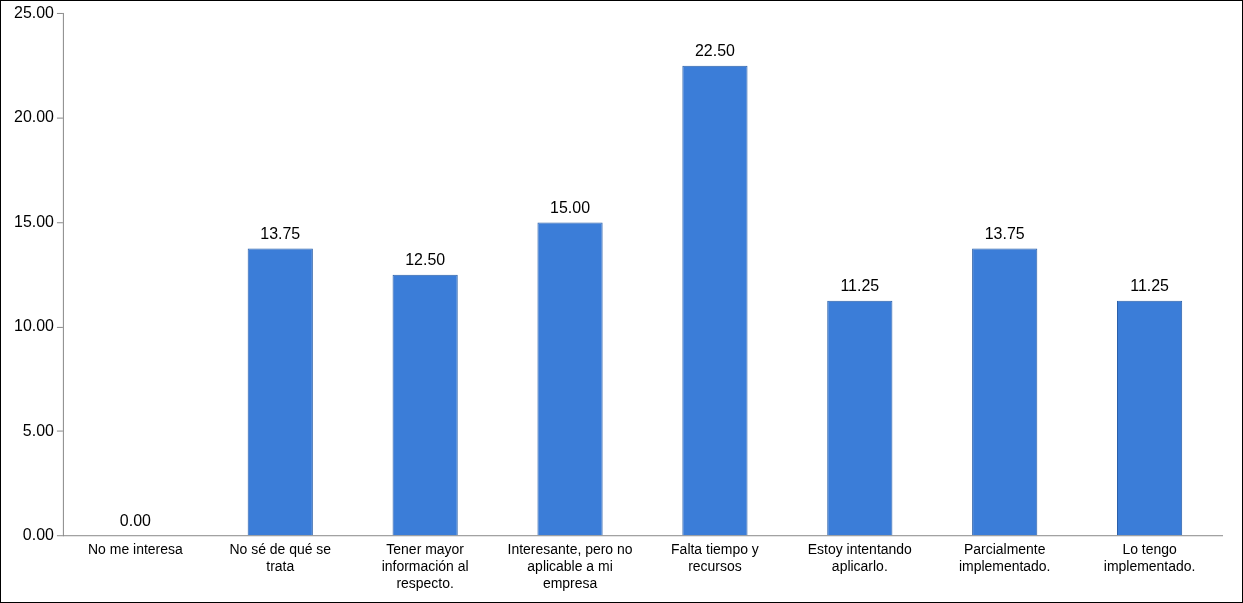 The image size is (1243, 603). I want to click on x-tick-label: Falta tiempo y recursos, so click(715, 557).